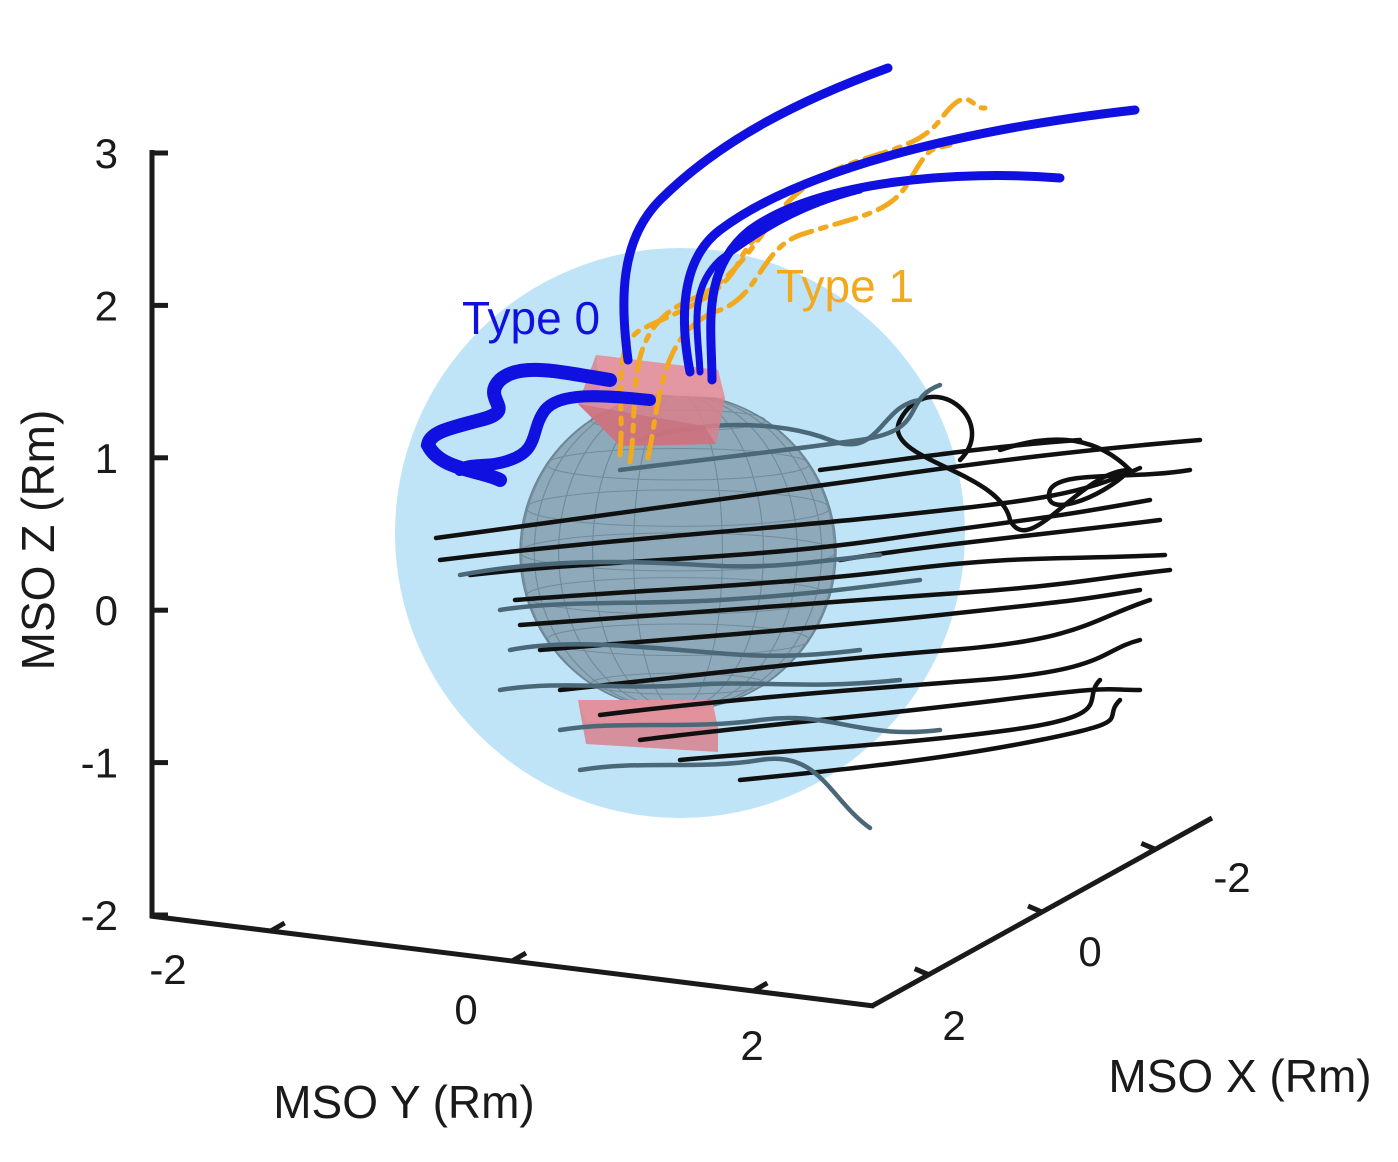 The height and width of the screenshot is (1162, 1398). Describe the element at coordinates (99, 763) in the screenshot. I see `z-tick-label: -1` at that location.